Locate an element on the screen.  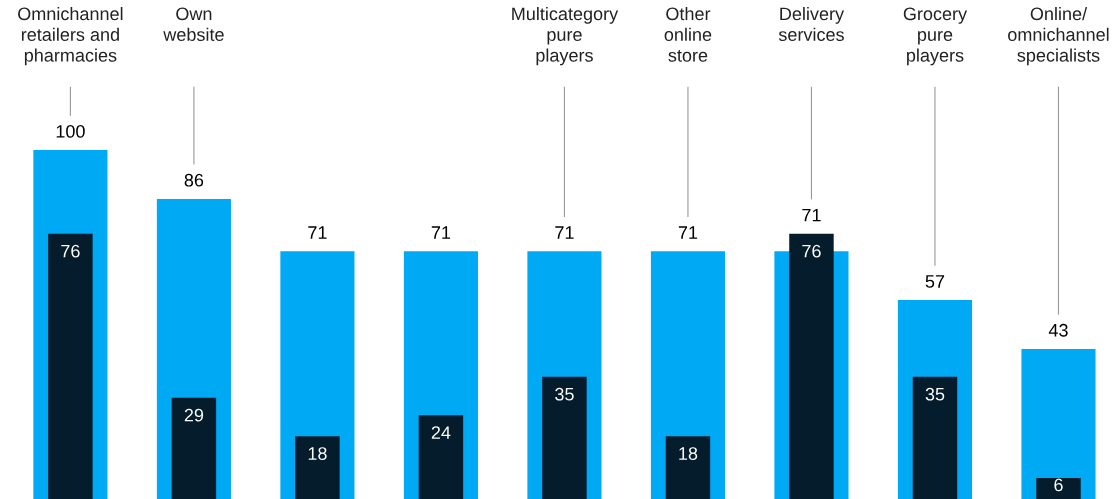
x-tick-label: Delivery services is located at coordinates (811, 23).